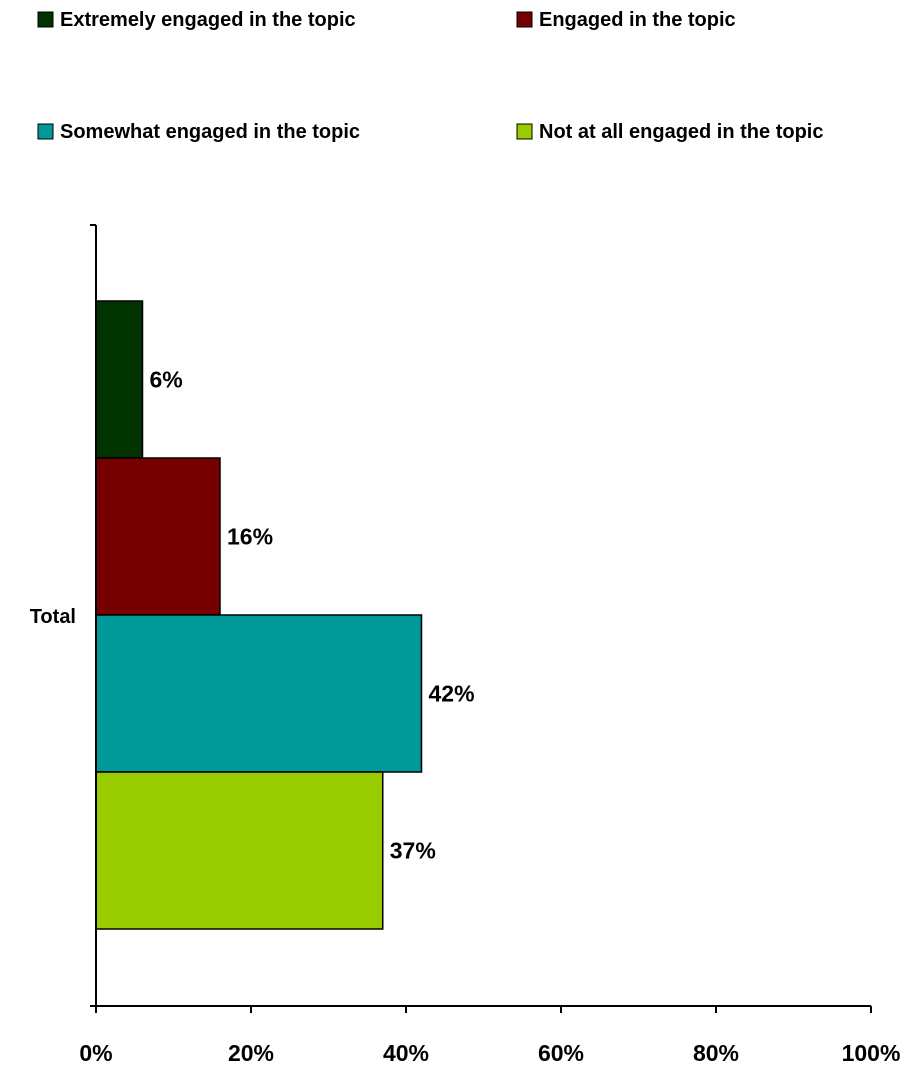  Describe the element at coordinates (95, 1053) in the screenshot. I see `x-tick-label-0: 0%` at that location.